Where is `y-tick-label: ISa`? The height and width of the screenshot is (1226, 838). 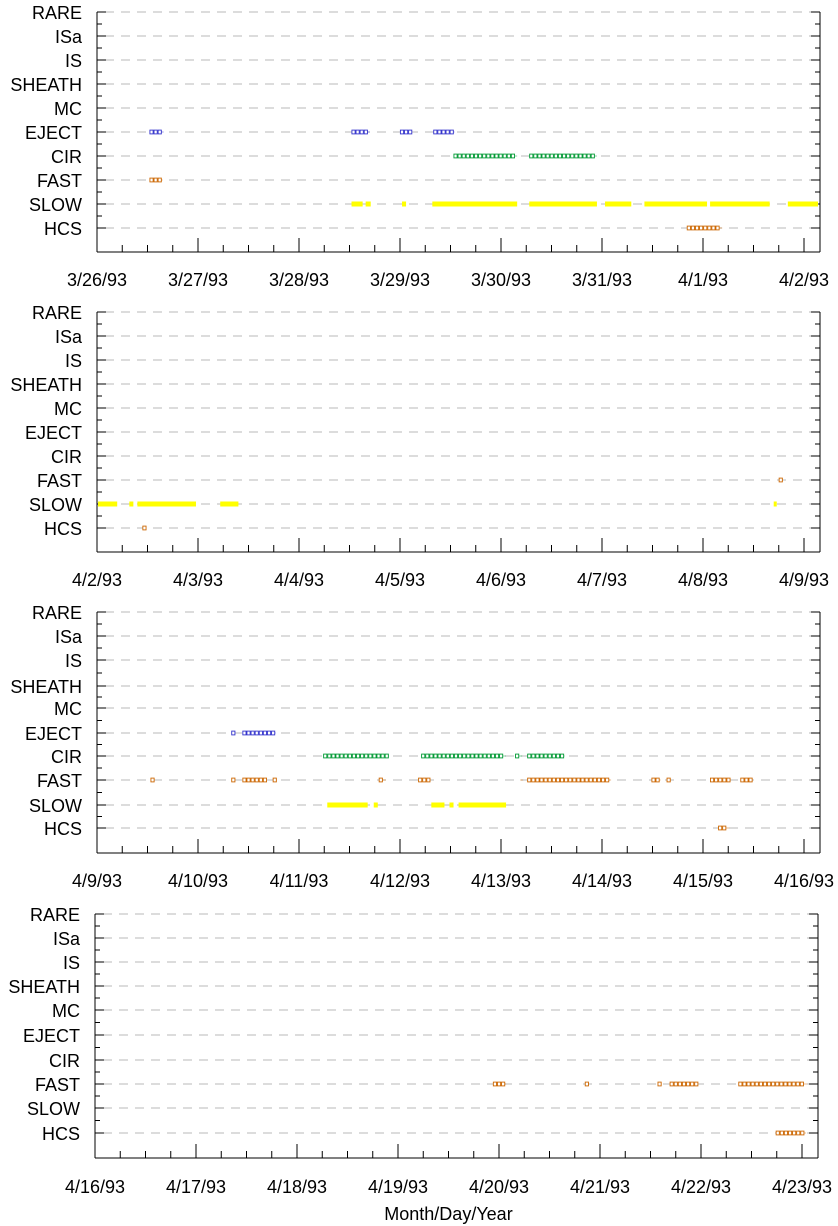 y-tick-label: ISa is located at coordinates (69, 337).